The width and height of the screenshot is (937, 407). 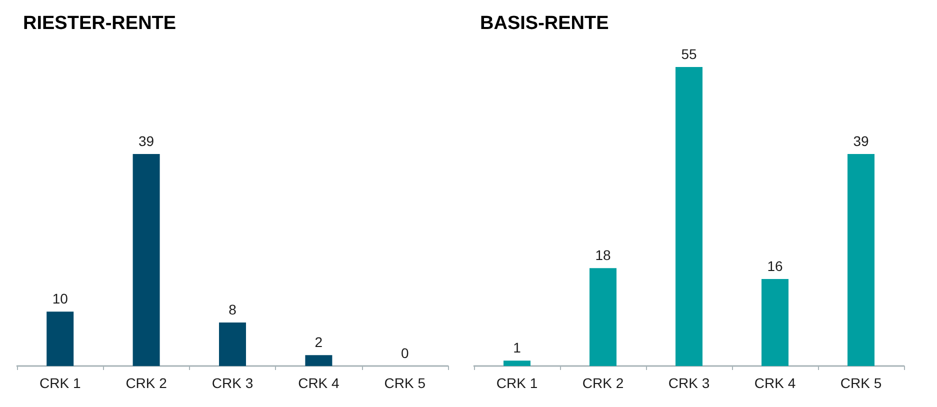 I want to click on data-label: 10, so click(x=60, y=298).